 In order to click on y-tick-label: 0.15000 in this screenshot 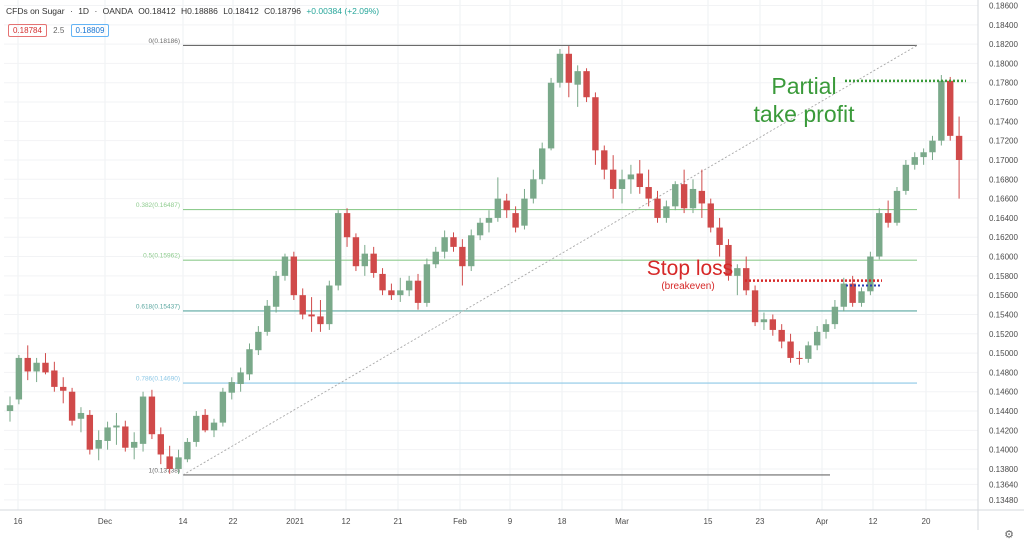, I will do `click(1003, 353)`.